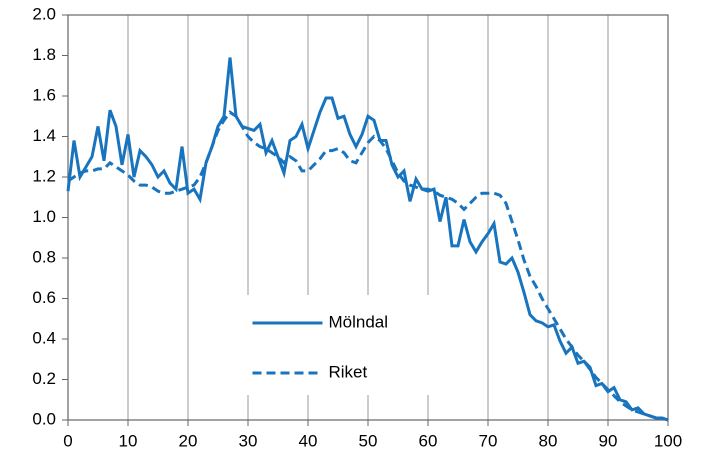  Describe the element at coordinates (44, 256) in the screenshot. I see `y-tick-label: 0.8` at that location.